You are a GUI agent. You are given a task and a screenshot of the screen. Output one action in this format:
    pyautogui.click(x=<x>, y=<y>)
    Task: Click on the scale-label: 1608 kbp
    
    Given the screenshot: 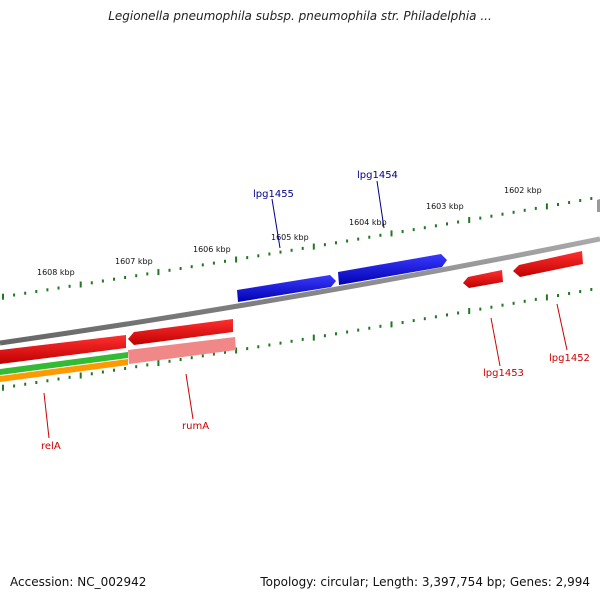 What is the action you would take?
    pyautogui.click(x=56, y=272)
    